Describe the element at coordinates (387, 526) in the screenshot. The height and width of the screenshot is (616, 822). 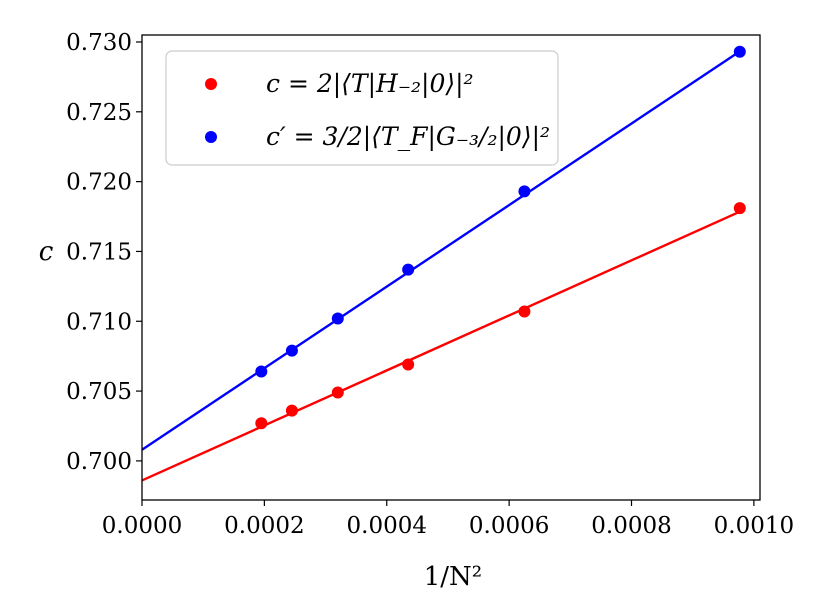
I see `x-tick-label: 0.0004` at that location.